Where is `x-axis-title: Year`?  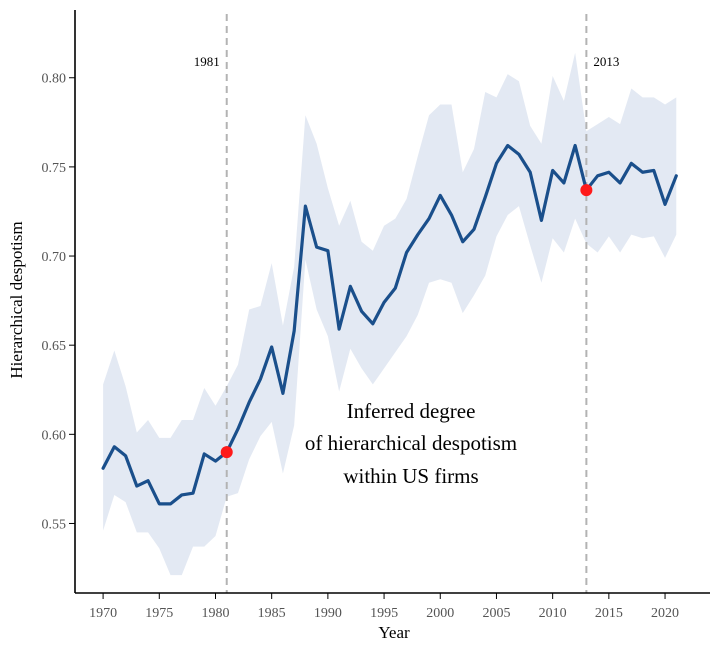 x-axis-title: Year is located at coordinates (394, 632).